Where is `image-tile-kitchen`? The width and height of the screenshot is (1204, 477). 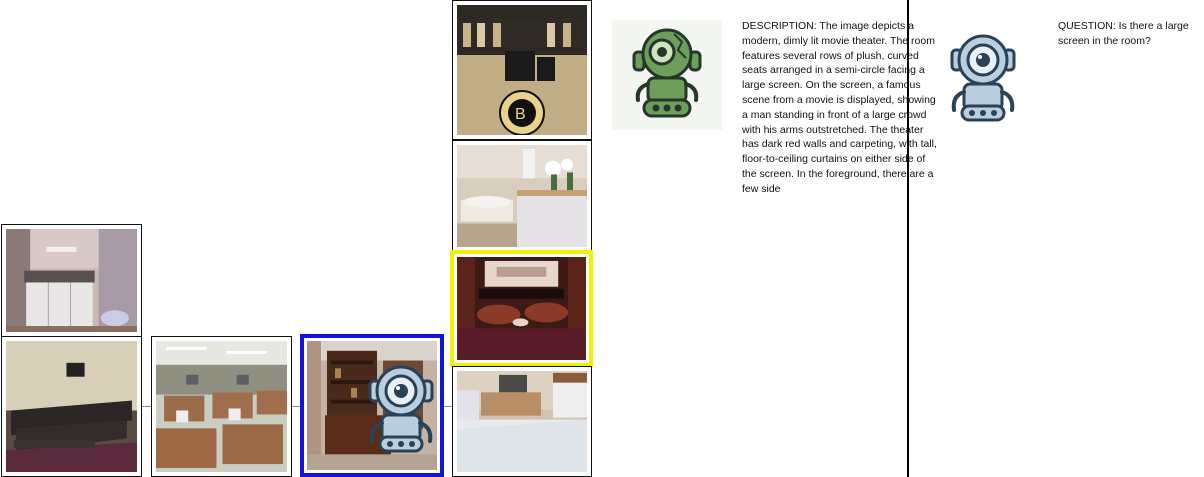
image-tile-kitchen is located at coordinates (71, 280).